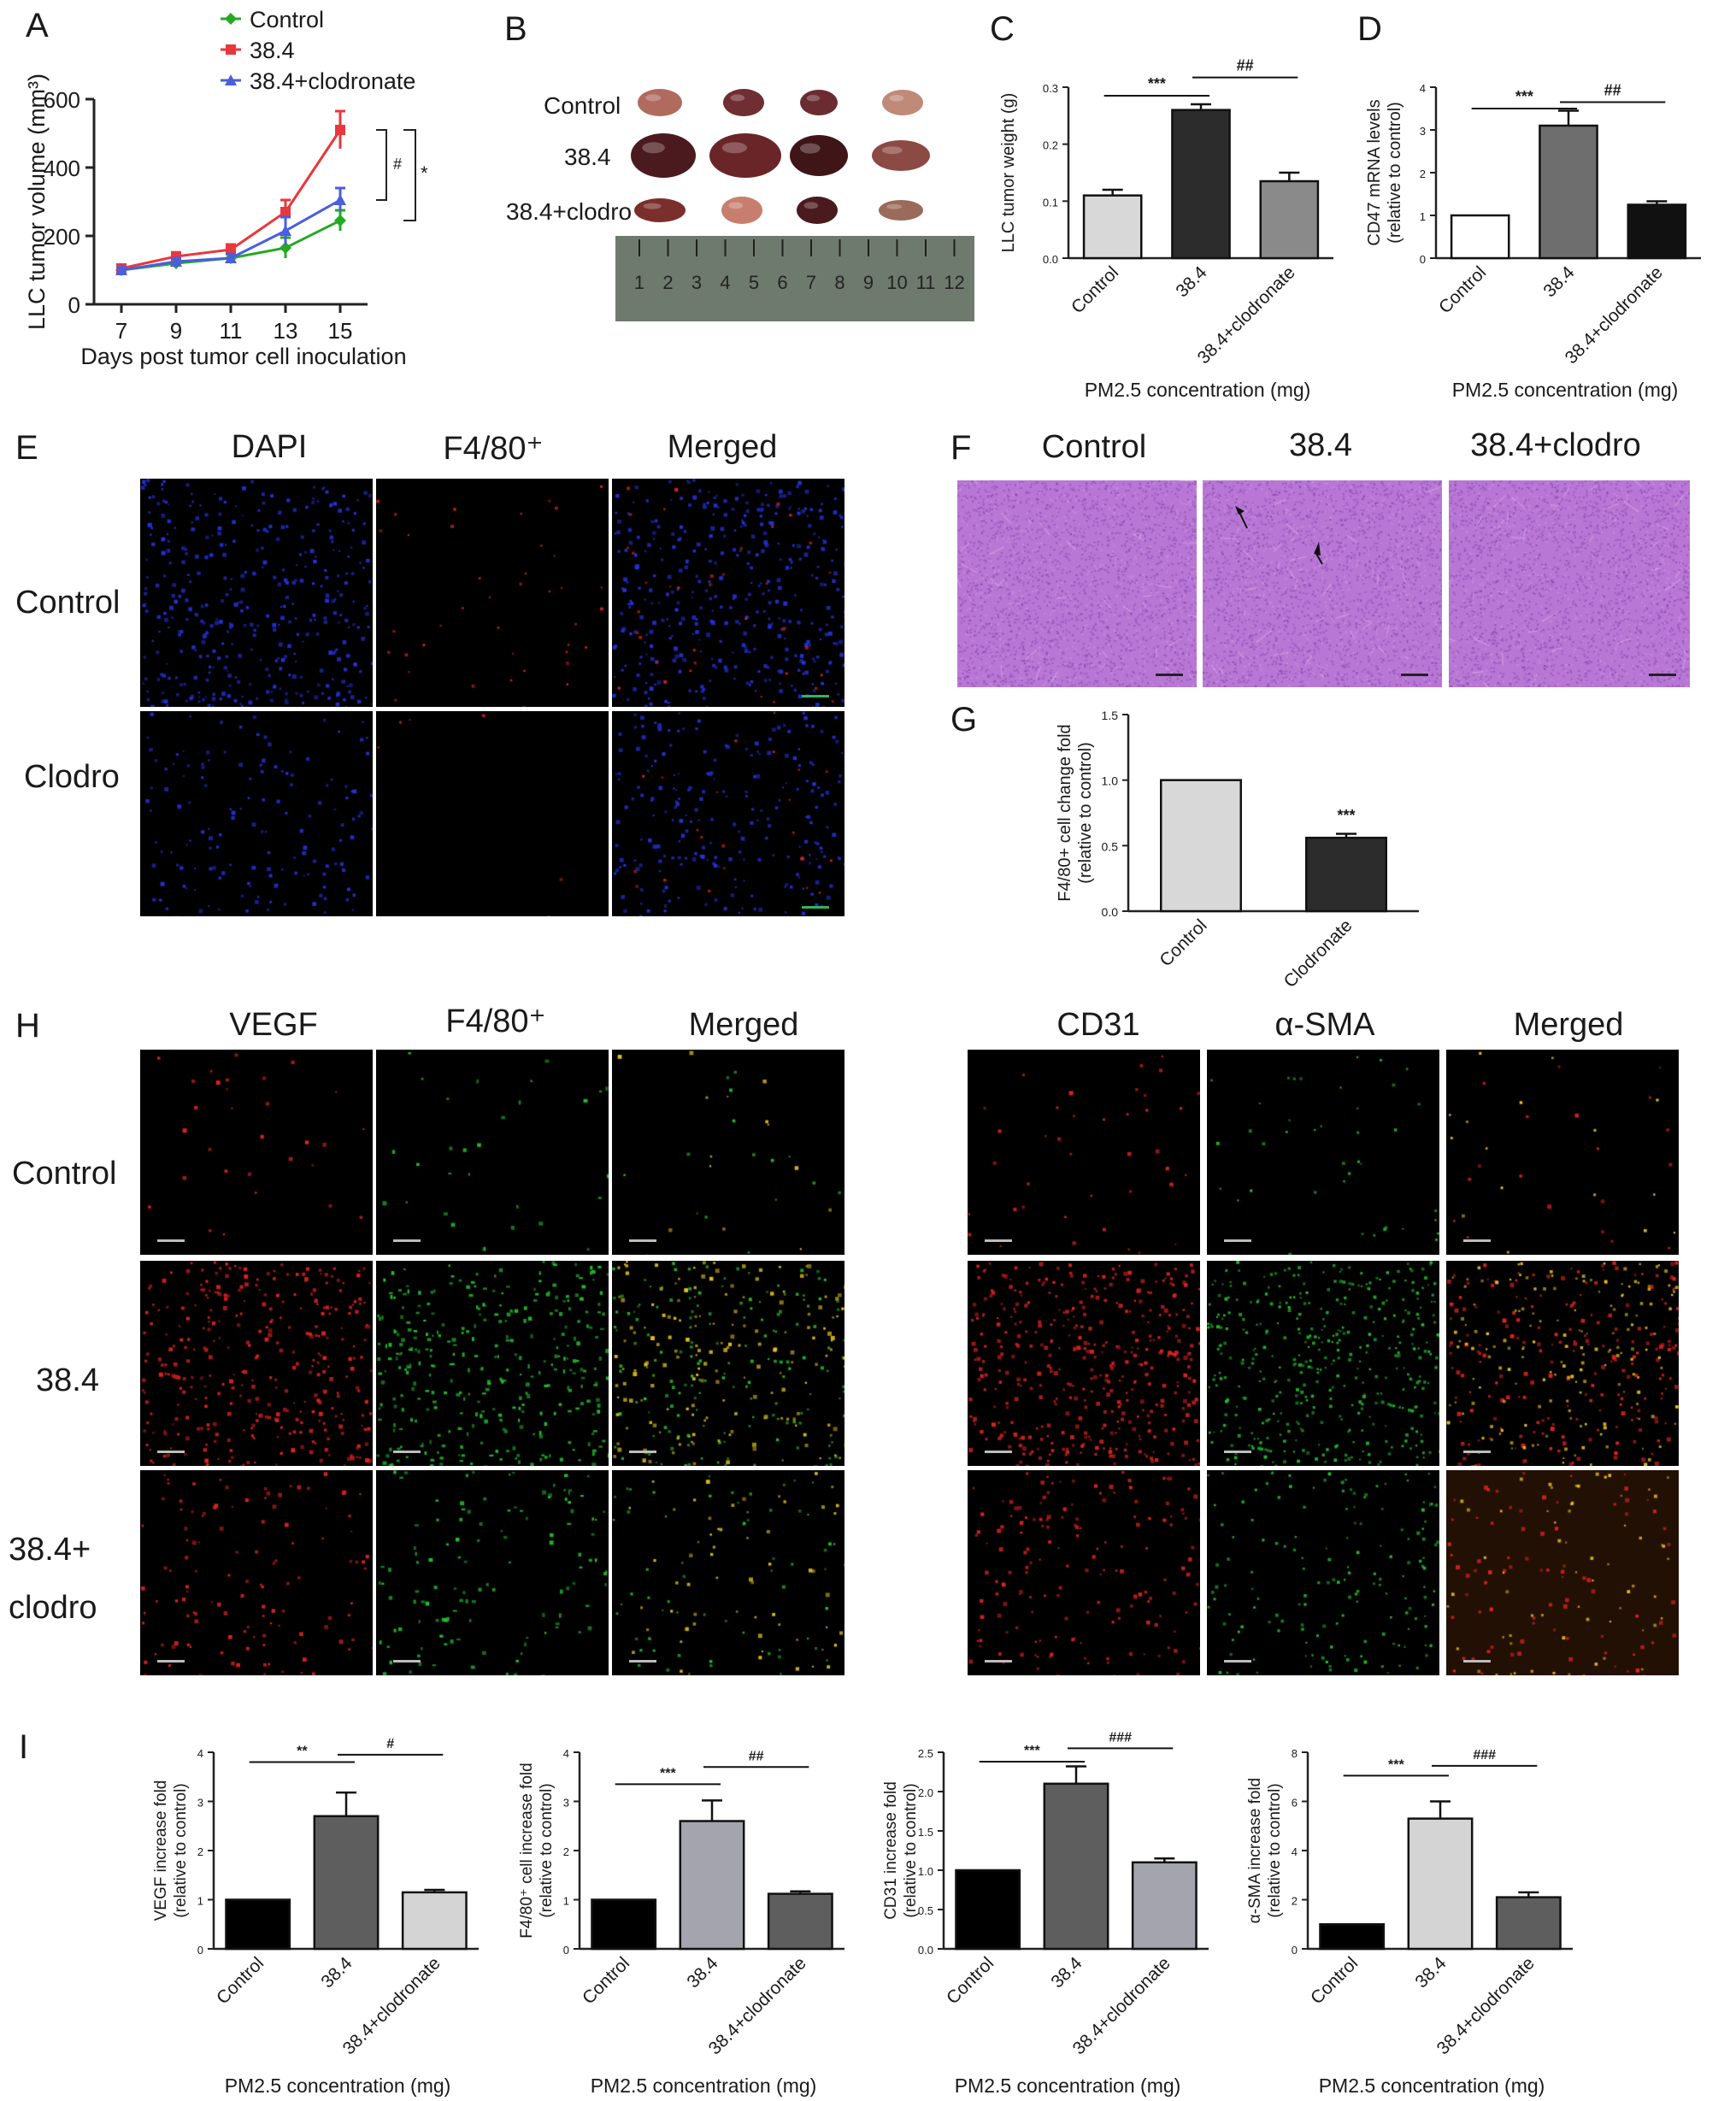 The width and height of the screenshot is (1736, 2101). What do you see at coordinates (896, 282) in the screenshot?
I see `ruler-number: 10` at bounding box center [896, 282].